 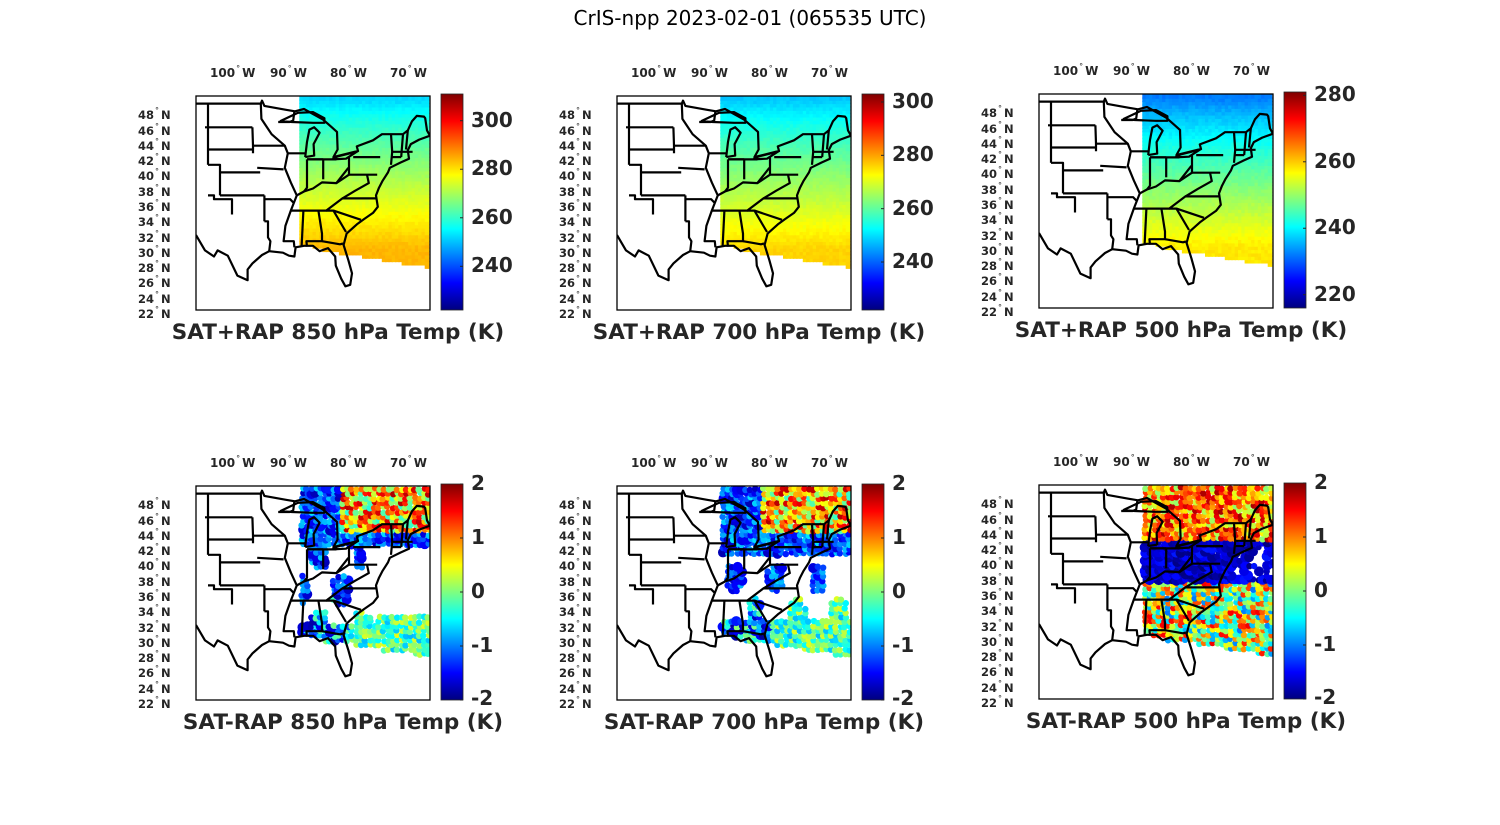 I want to click on lat-hemisphere: N, so click(x=587, y=252).